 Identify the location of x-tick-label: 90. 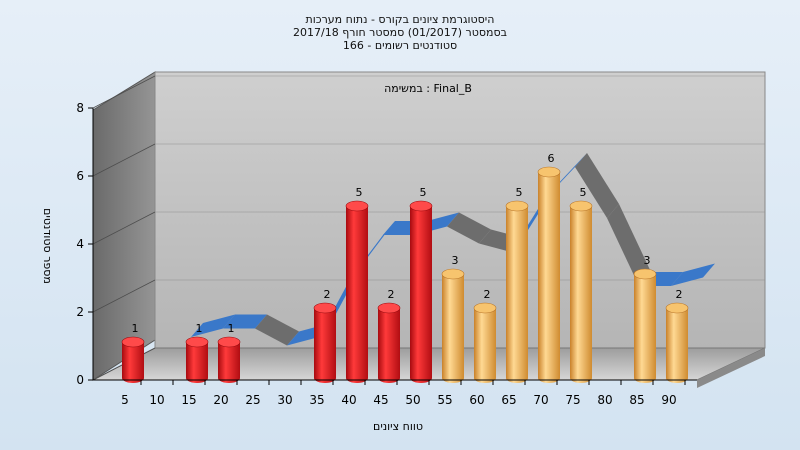
(668, 400).